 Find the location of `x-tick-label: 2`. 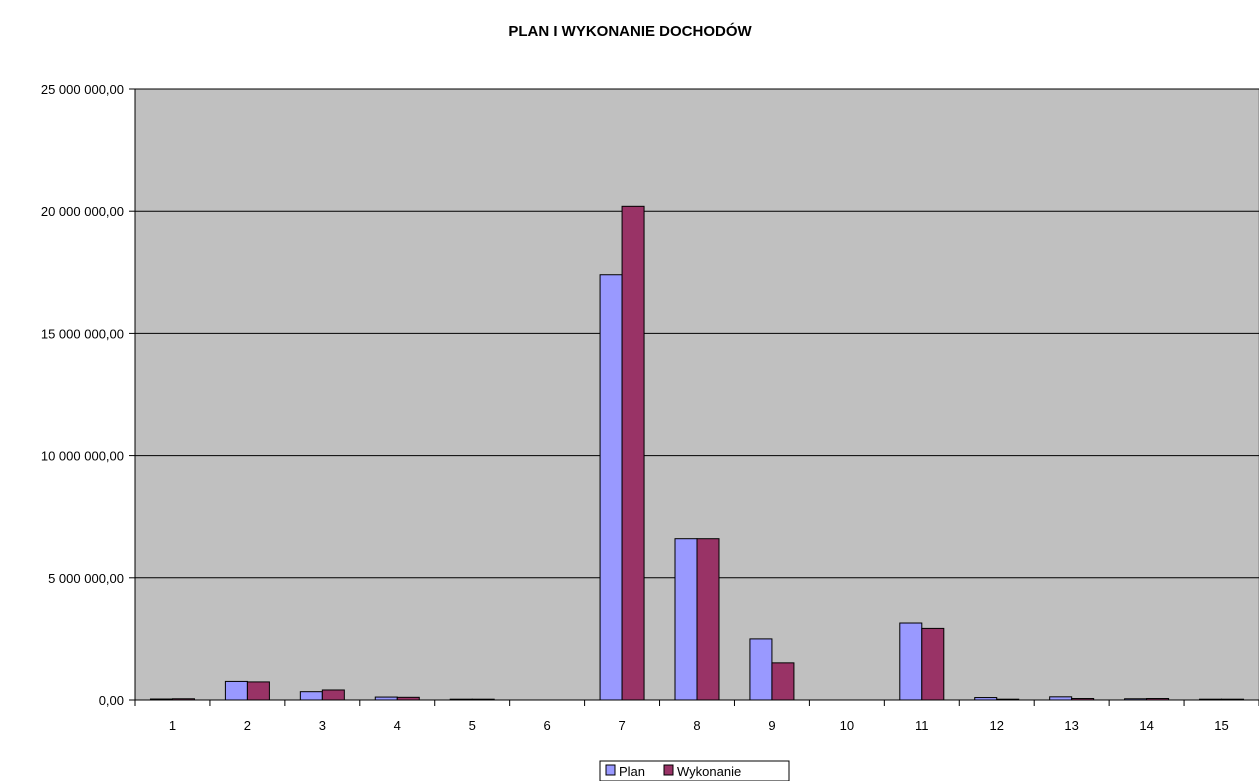

x-tick-label: 2 is located at coordinates (247, 725).